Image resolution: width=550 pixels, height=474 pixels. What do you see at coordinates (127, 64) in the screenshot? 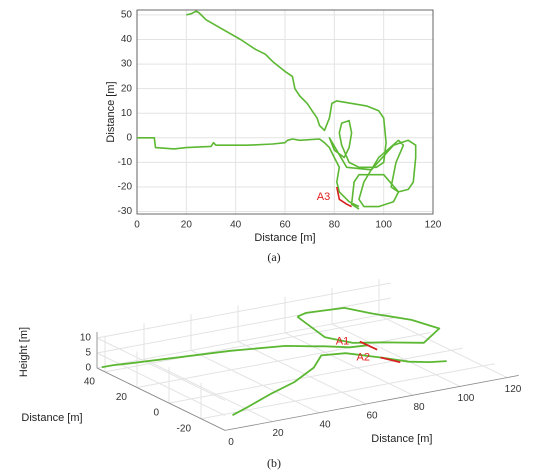
I see `y-tick-label: 30` at bounding box center [127, 64].